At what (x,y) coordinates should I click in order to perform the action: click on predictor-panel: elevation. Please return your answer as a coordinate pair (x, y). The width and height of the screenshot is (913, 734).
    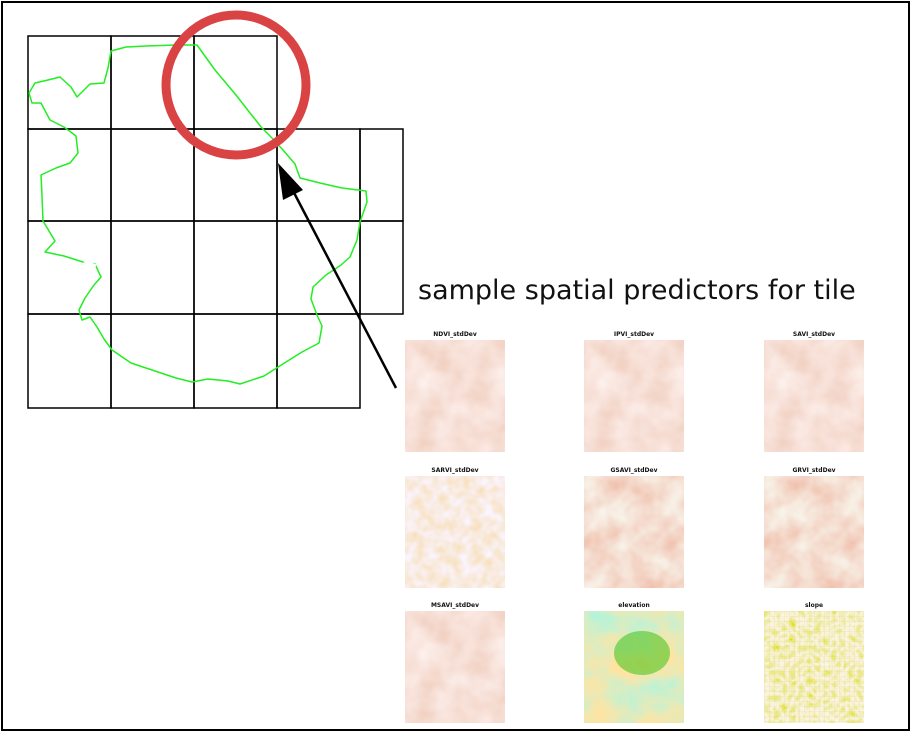
    Looking at the image, I should click on (634, 662).